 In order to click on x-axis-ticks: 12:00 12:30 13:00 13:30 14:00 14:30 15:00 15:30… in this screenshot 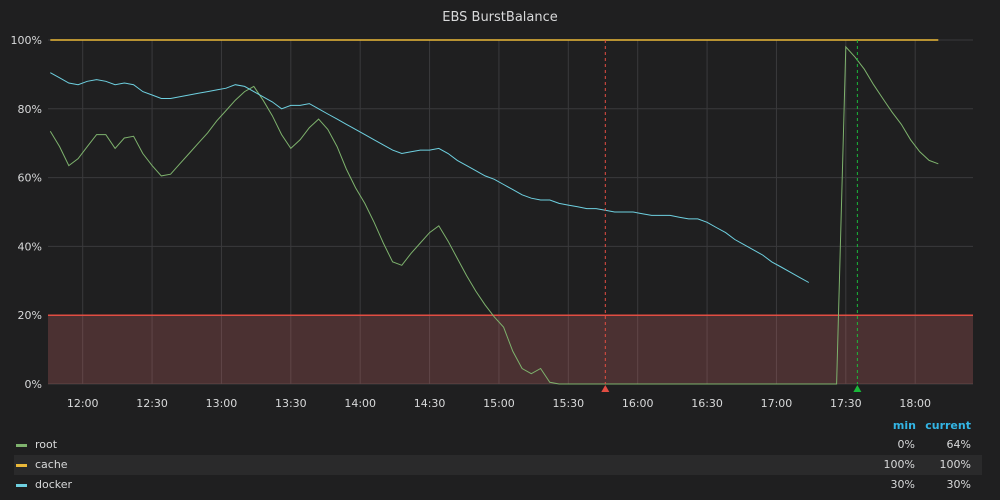, I will do `click(499, 403)`.